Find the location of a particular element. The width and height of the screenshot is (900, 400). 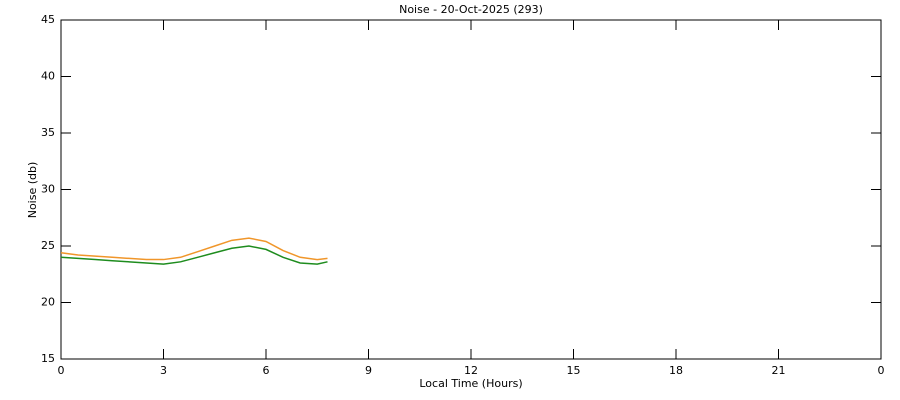

y-tick-label: 30 is located at coordinates (48, 189).